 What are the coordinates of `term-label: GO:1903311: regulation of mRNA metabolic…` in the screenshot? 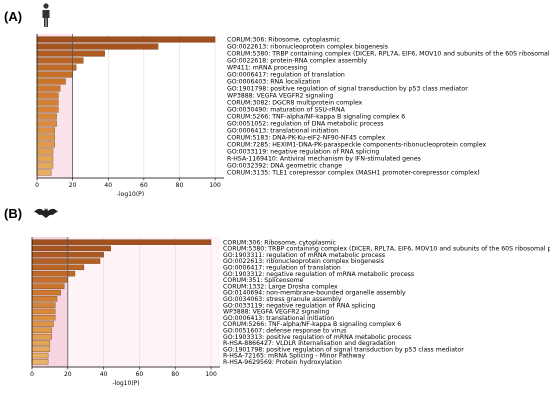 It's located at (304, 255).